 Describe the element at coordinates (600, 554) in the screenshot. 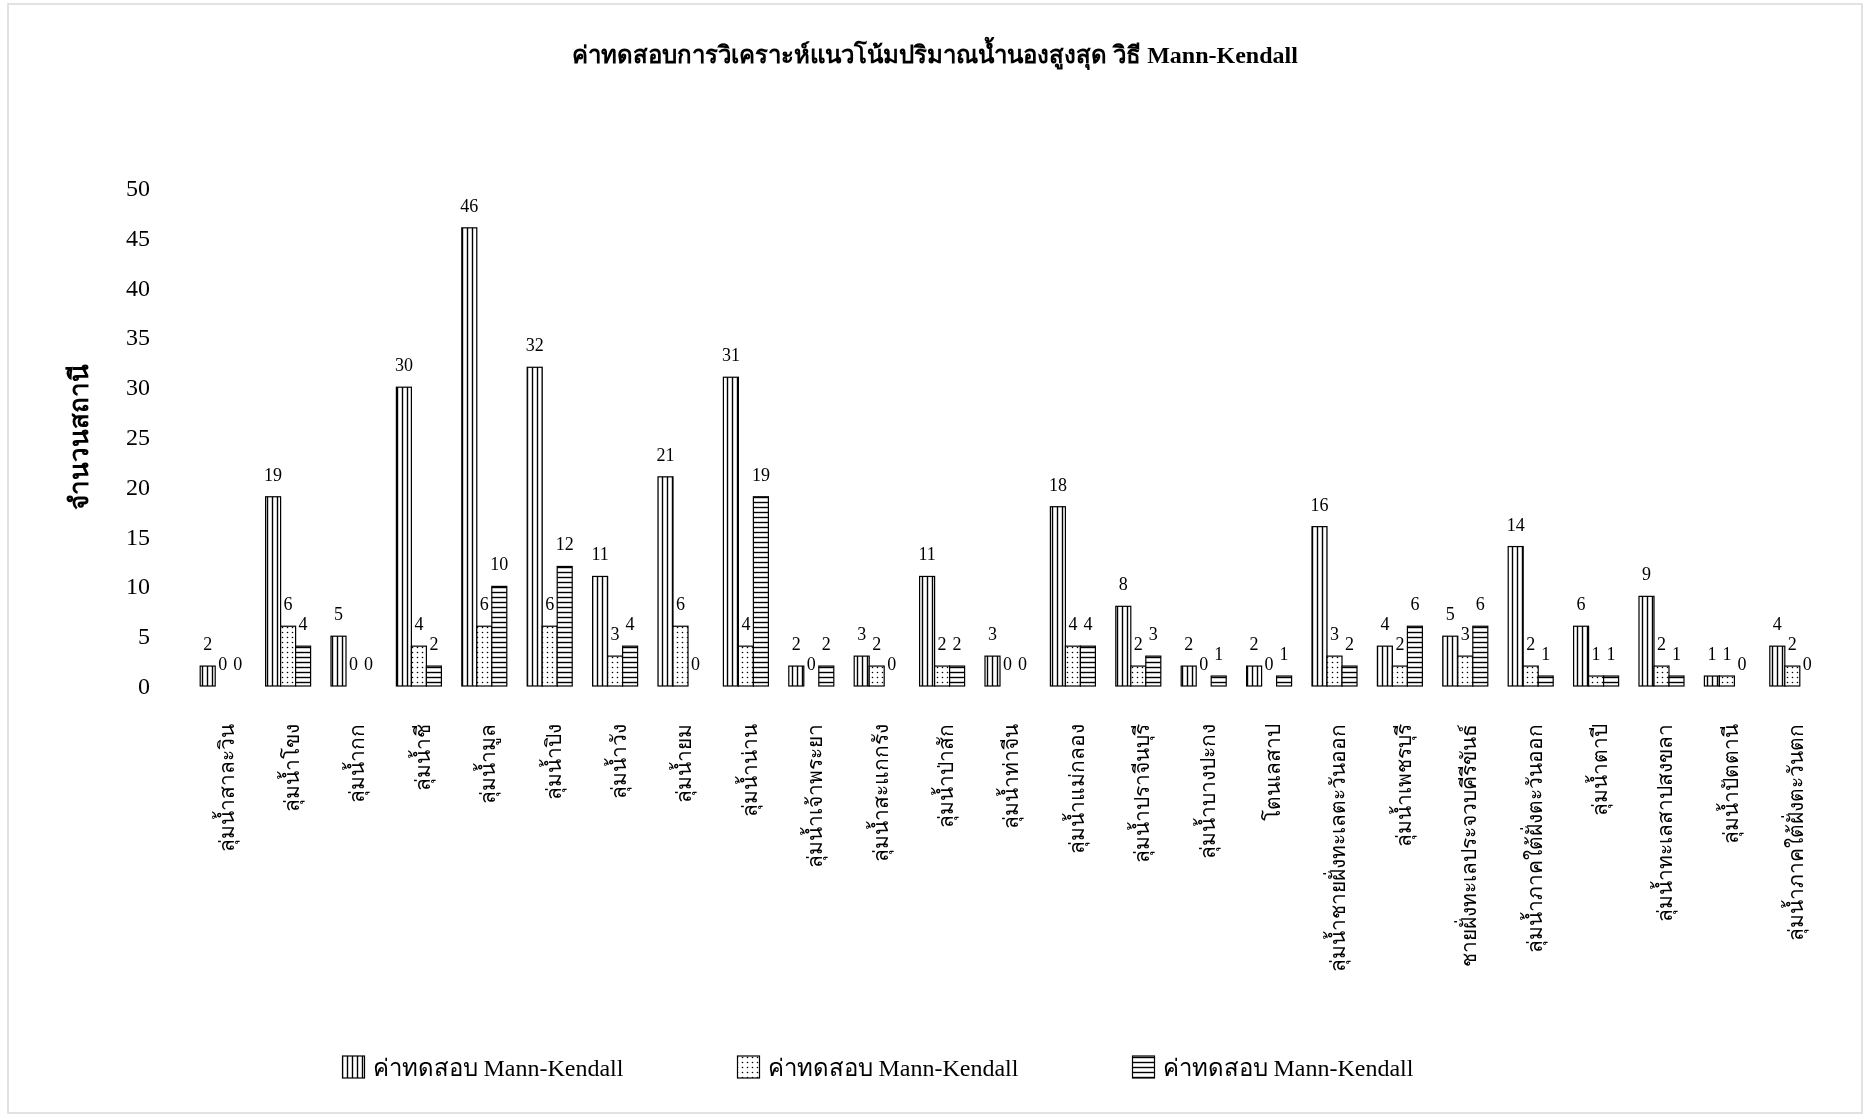

I see `data-label: 11` at that location.